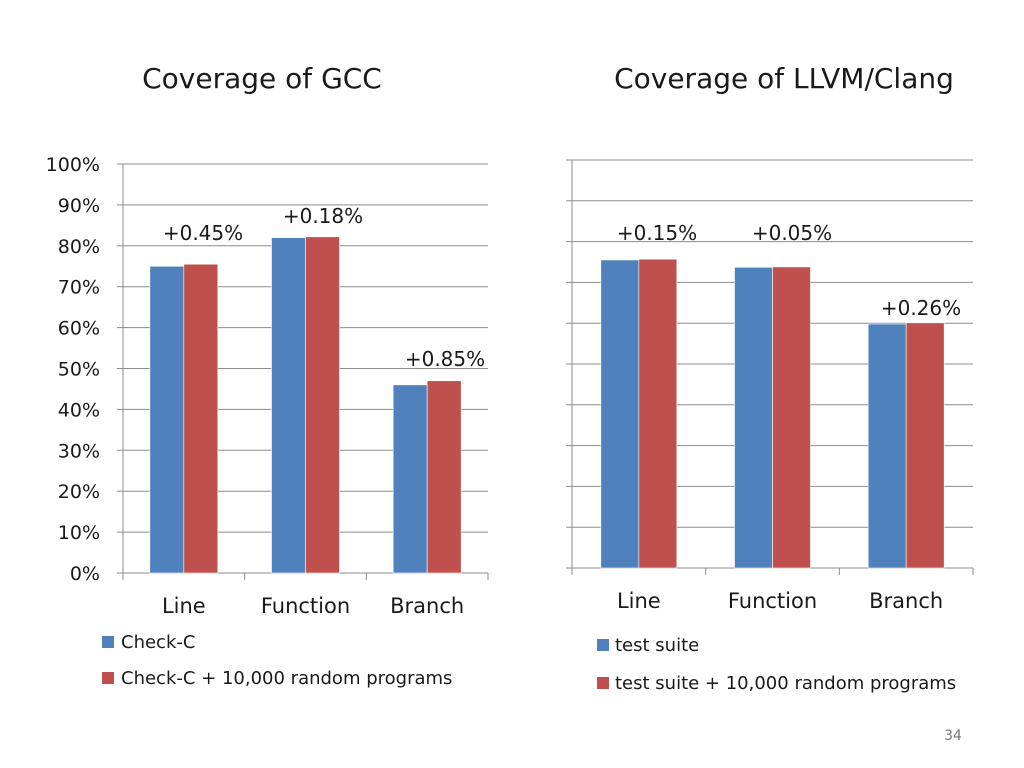 The image size is (1024, 768). What do you see at coordinates (305, 606) in the screenshot?
I see `gcc-category-label: Function` at bounding box center [305, 606].